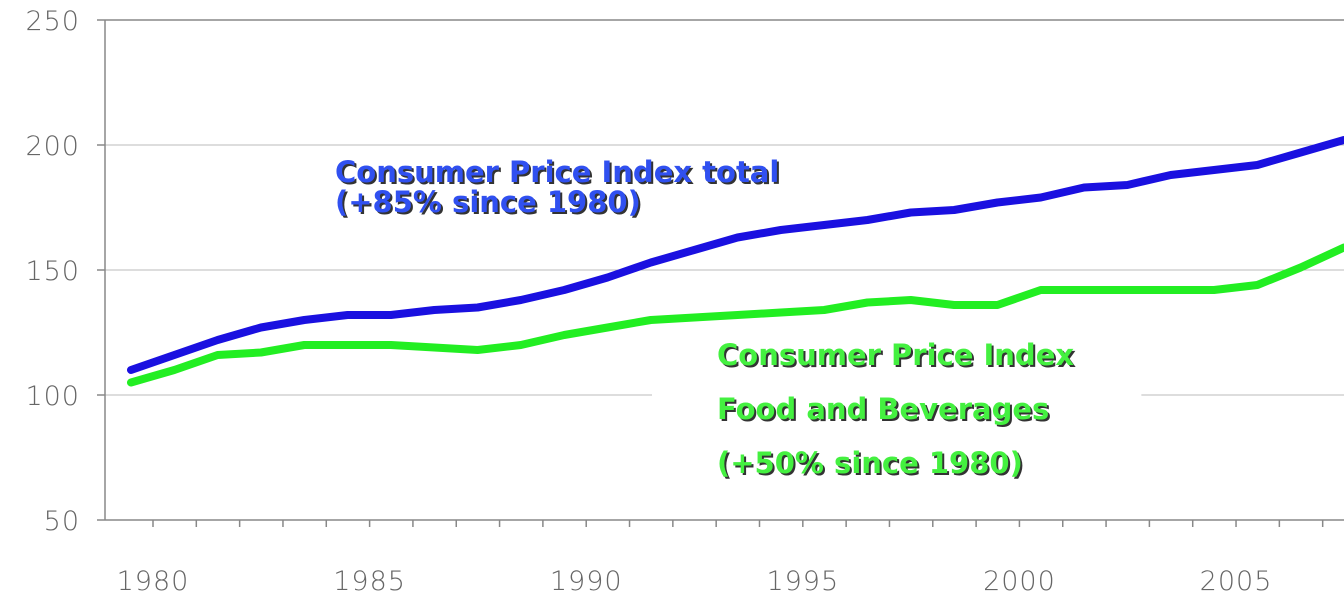 The width and height of the screenshot is (1344, 598). I want to click on annotation-shadow: Consumer Price Index total, so click(559, 174).